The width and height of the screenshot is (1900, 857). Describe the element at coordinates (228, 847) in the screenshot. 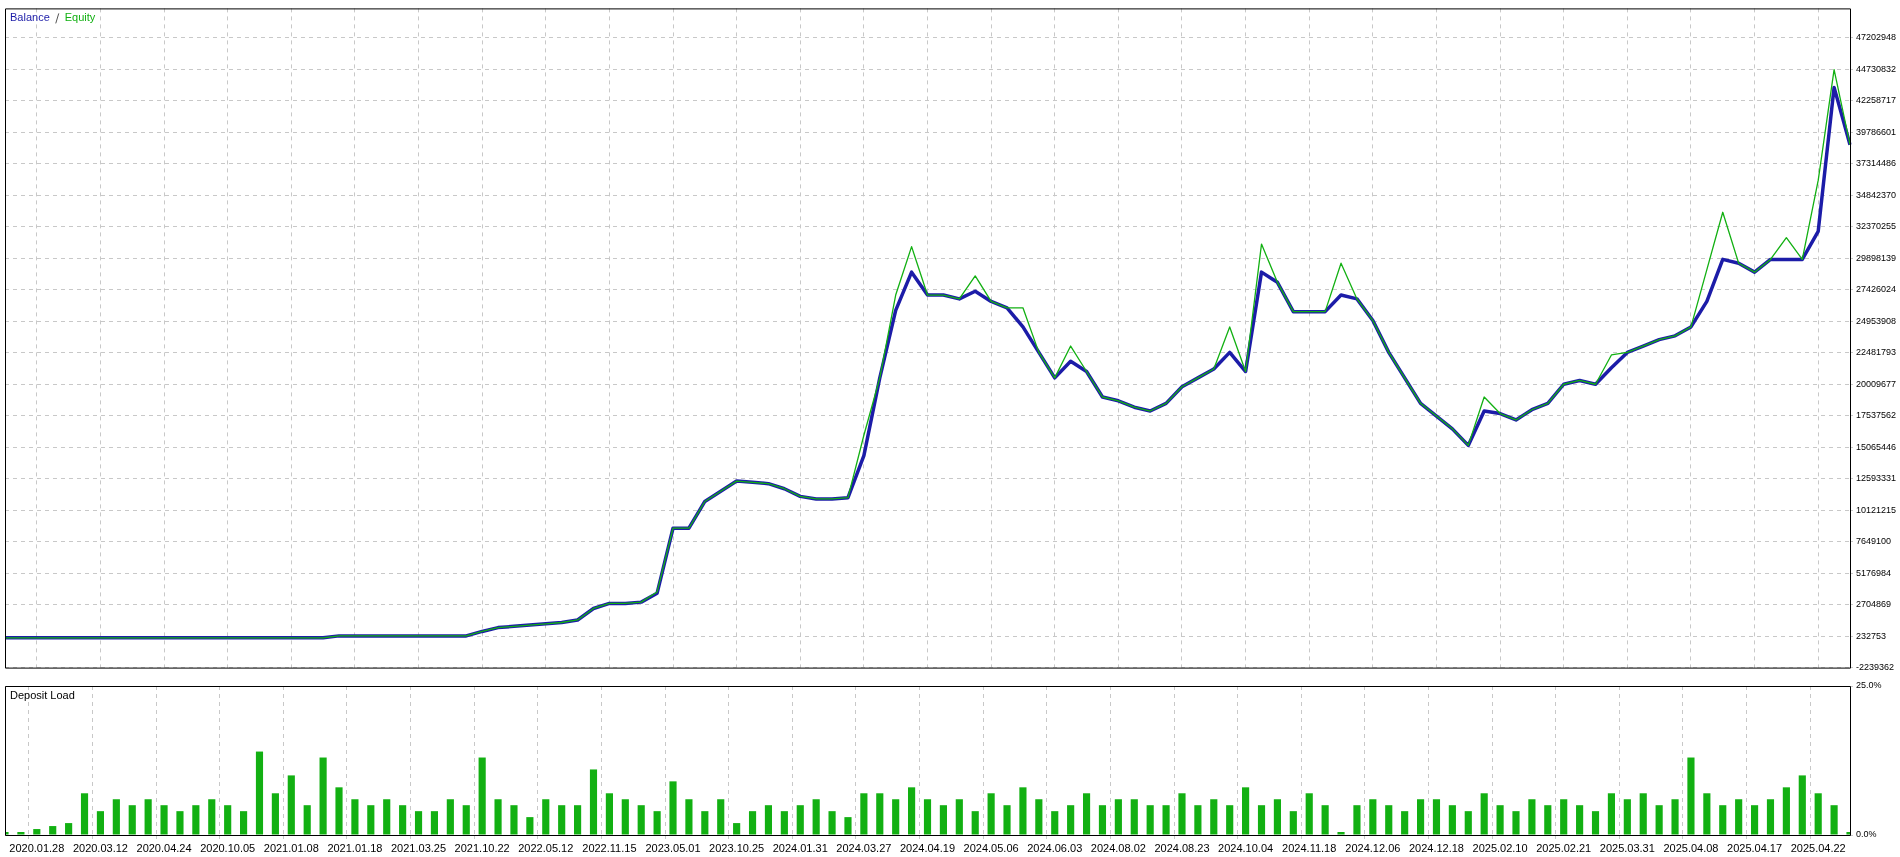

I see `x-tick-label: 2020.10.05` at that location.